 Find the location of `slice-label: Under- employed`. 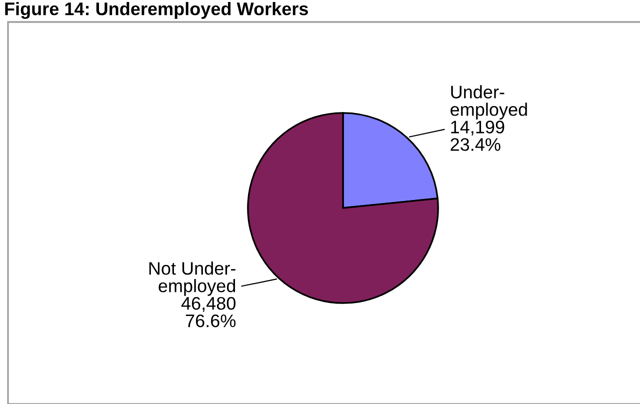

slice-label: Under- employed is located at coordinates (488, 102).